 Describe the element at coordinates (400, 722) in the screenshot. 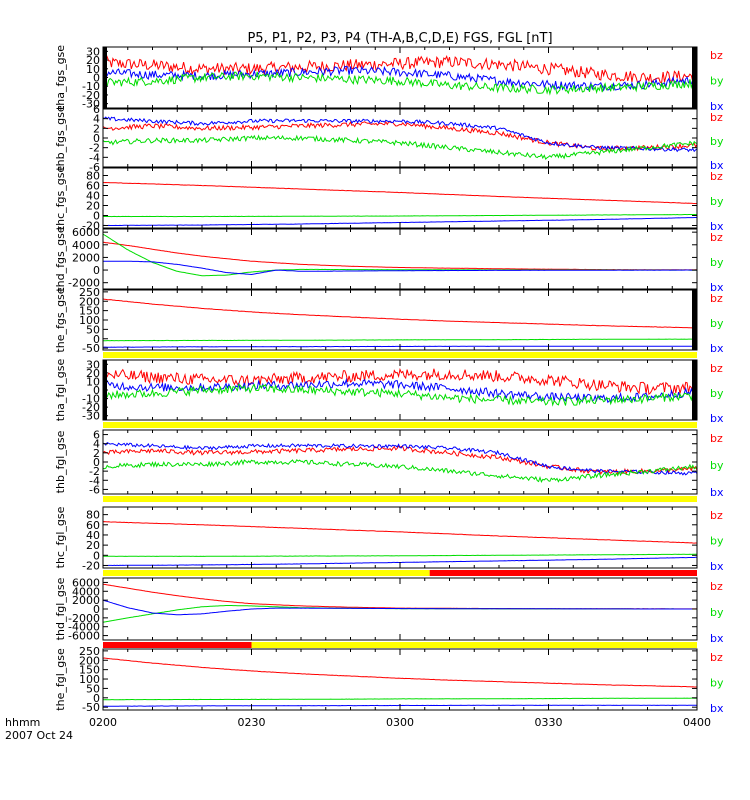

I see `x-tick-label: 0300` at that location.